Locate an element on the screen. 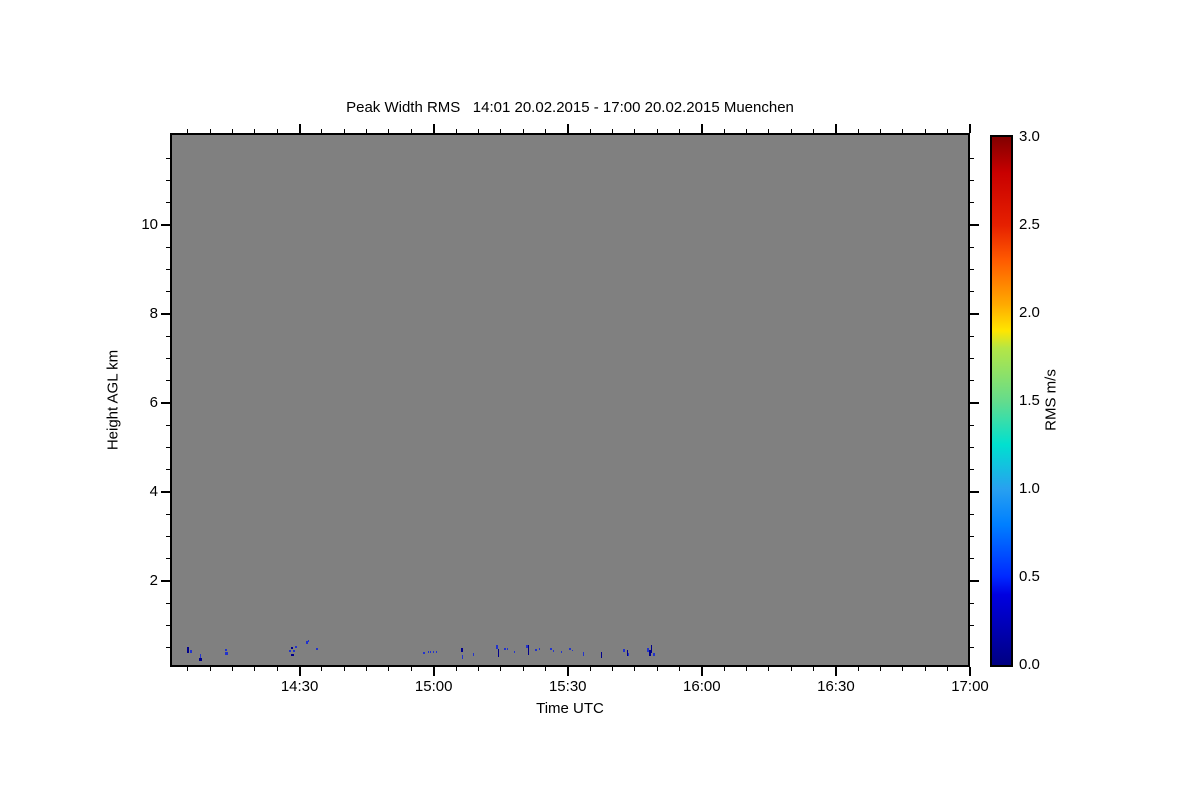  x-tick-label: 16:30 is located at coordinates (836, 686).